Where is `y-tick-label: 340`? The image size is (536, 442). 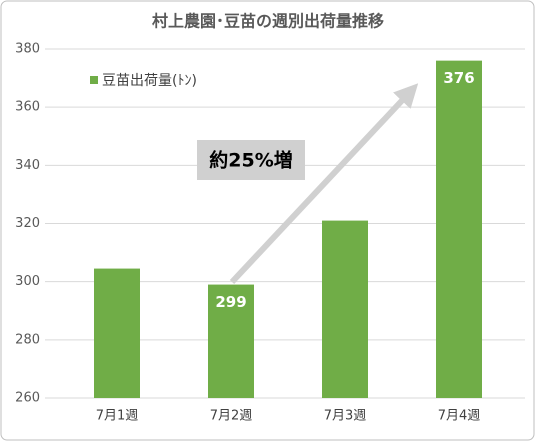 y-tick-label: 340 is located at coordinates (27, 165).